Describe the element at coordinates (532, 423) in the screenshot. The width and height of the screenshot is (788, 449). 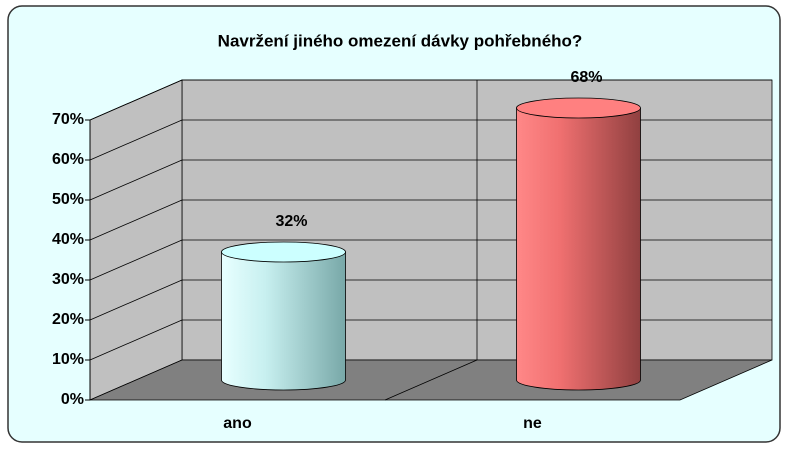
I see `x-tick-label: ne` at that location.